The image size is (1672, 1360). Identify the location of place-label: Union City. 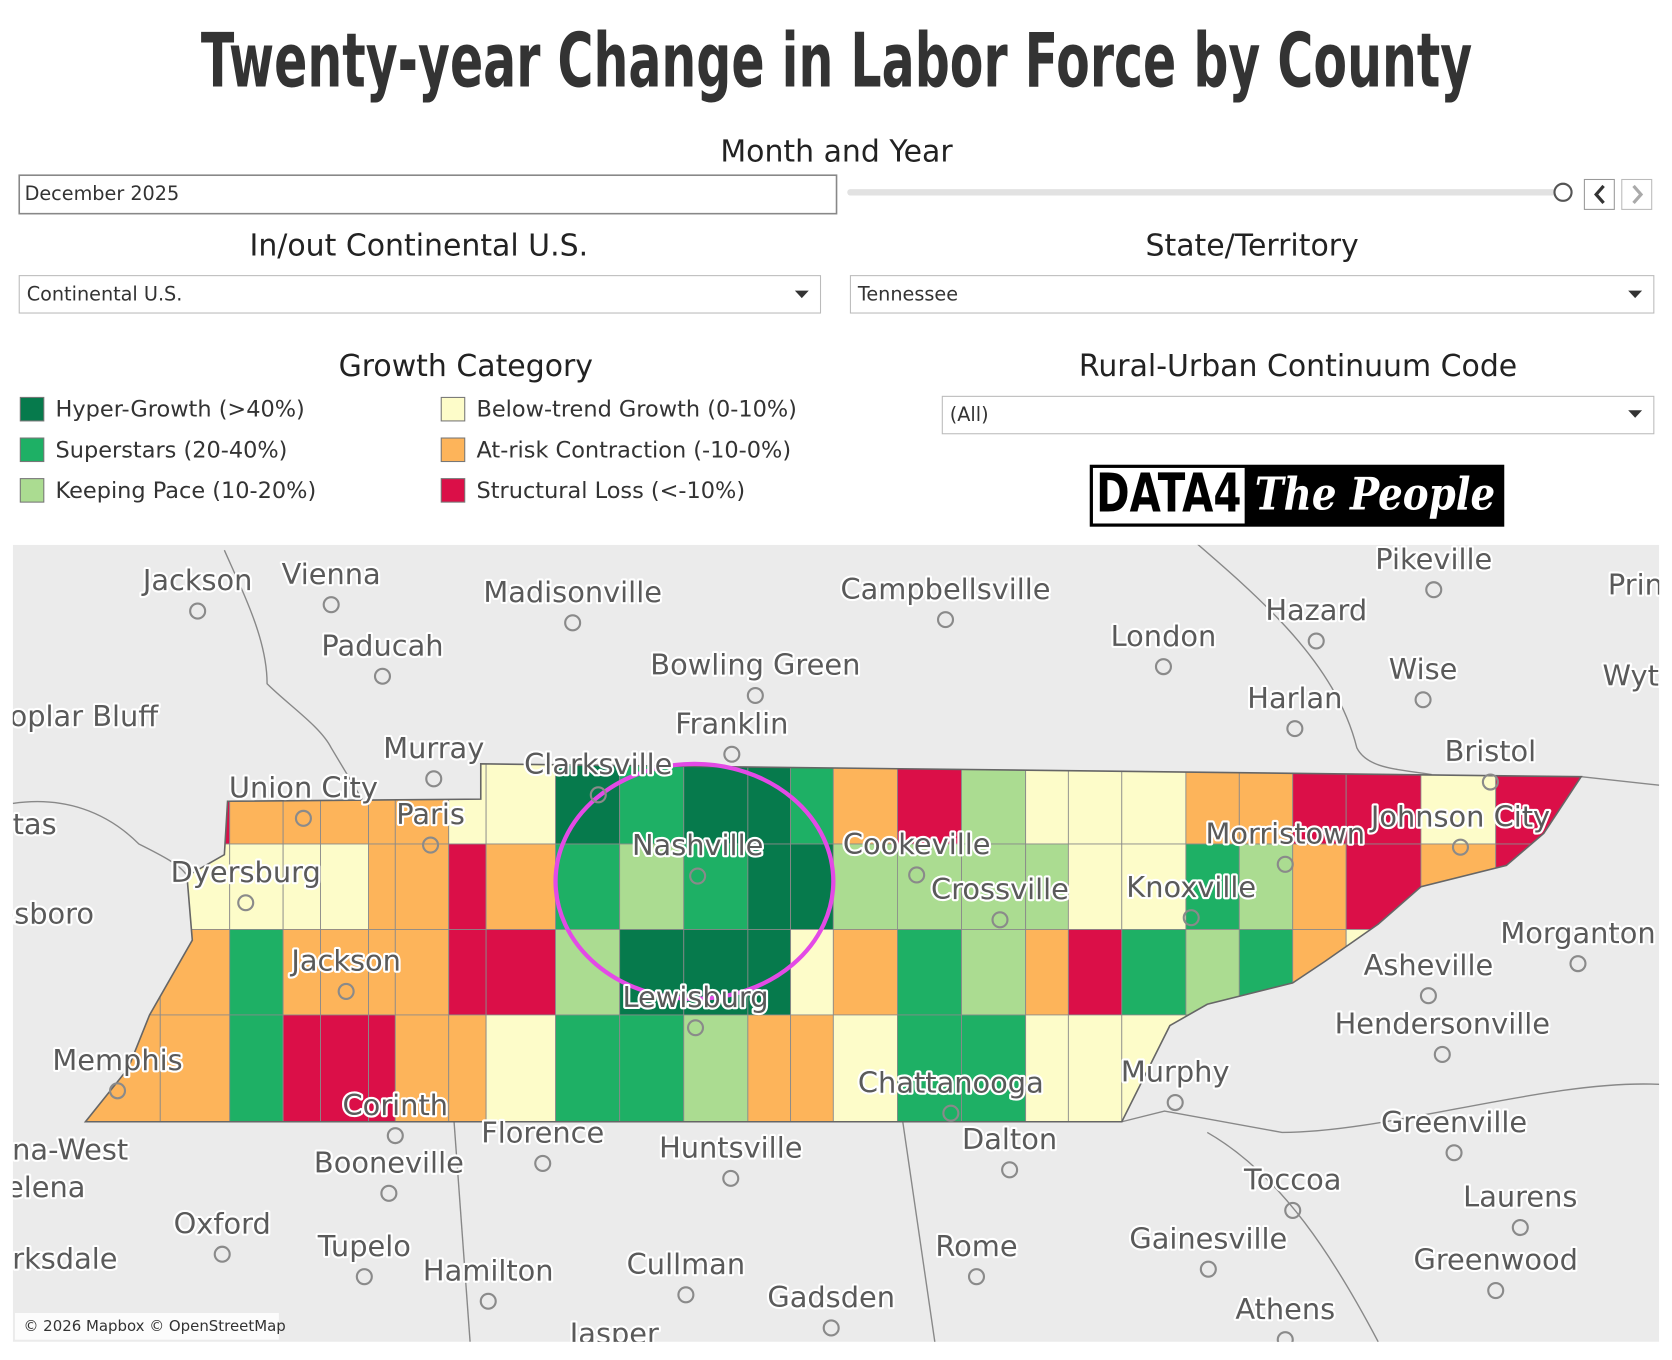
(303, 788).